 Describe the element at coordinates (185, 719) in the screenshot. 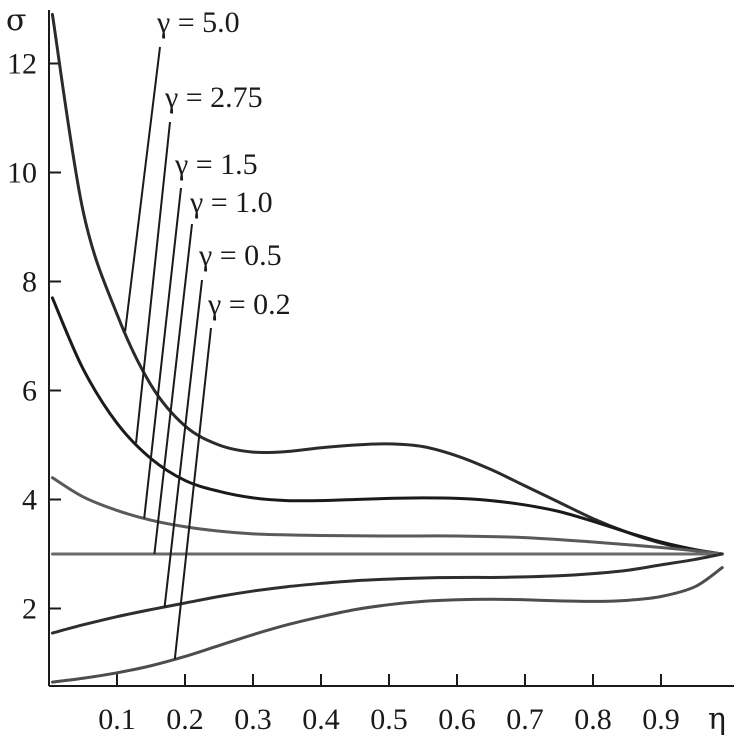

I see `x-tick-label: 0.2` at that location.